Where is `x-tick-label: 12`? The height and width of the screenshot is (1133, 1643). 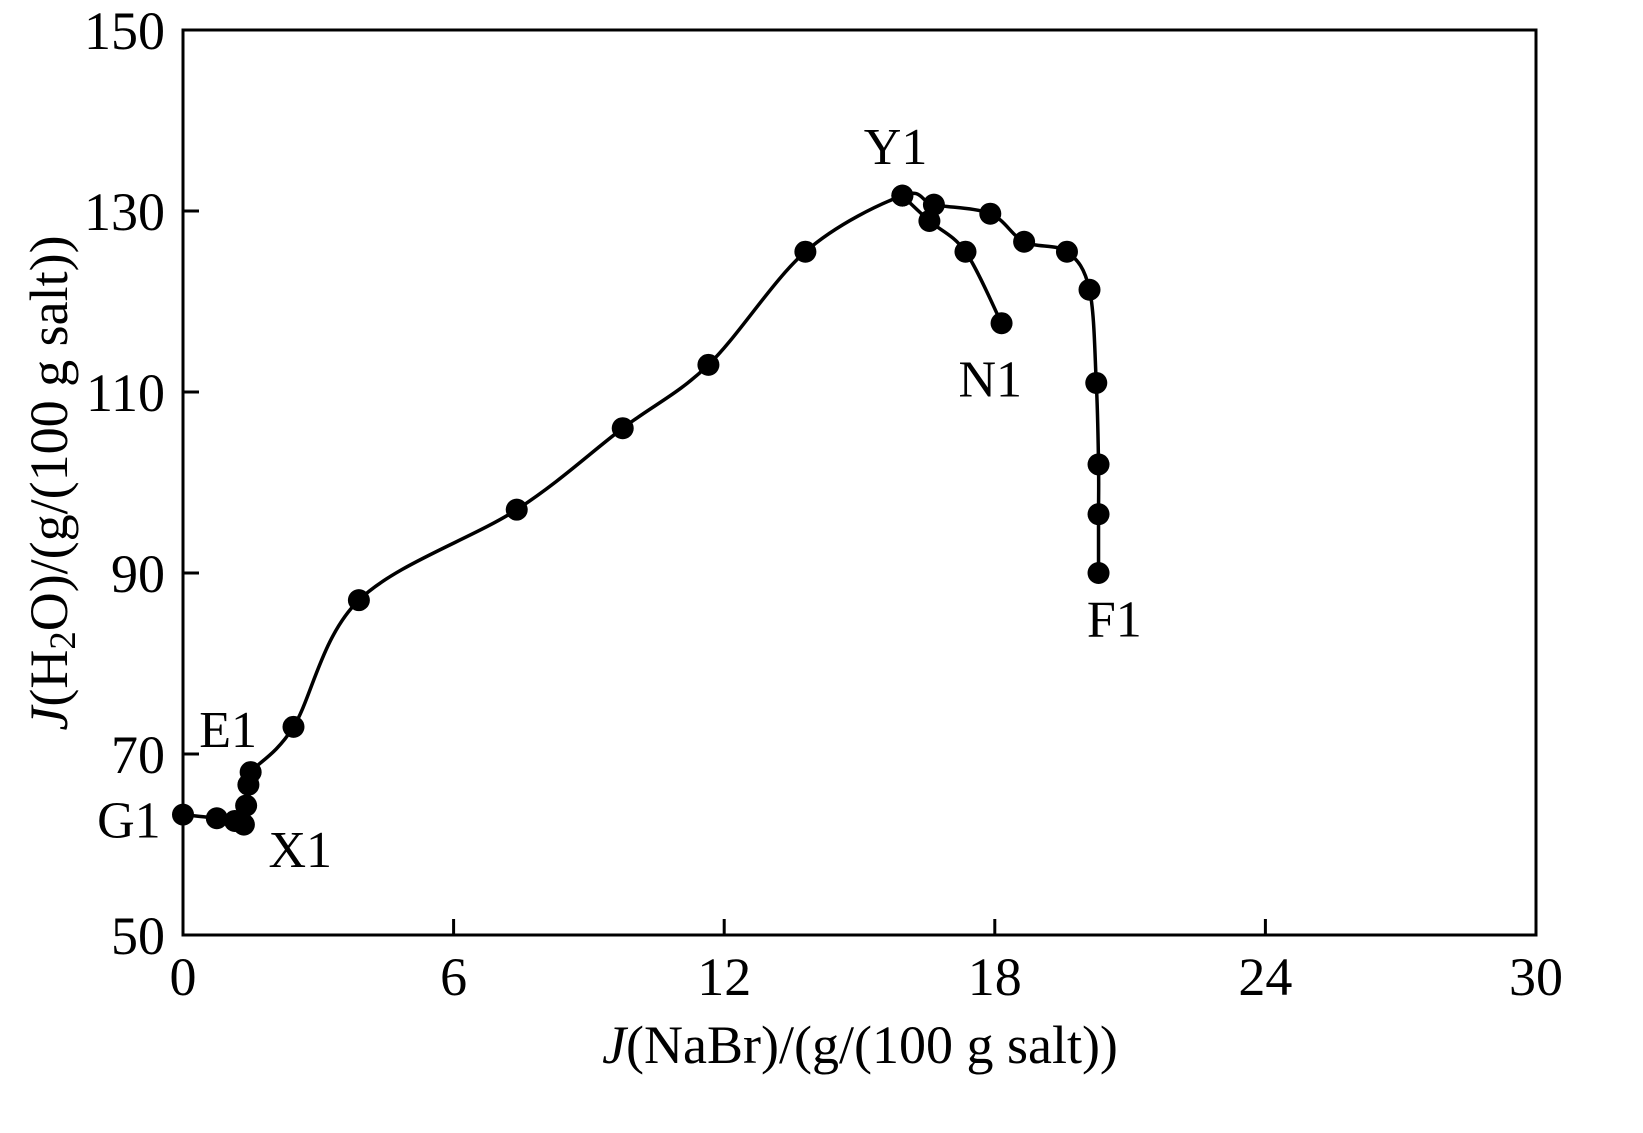 x-tick-label: 12 is located at coordinates (724, 977).